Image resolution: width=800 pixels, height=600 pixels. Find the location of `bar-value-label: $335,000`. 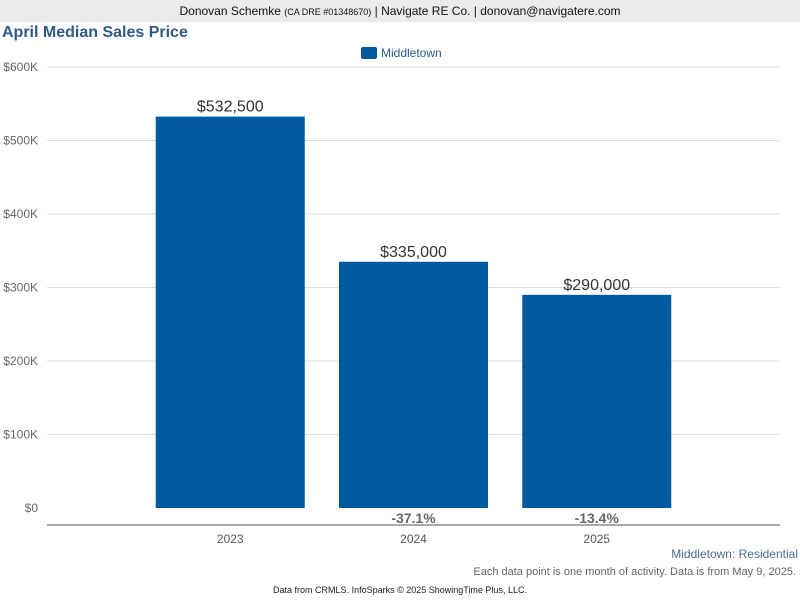

bar-value-label: $335,000 is located at coordinates (413, 252).